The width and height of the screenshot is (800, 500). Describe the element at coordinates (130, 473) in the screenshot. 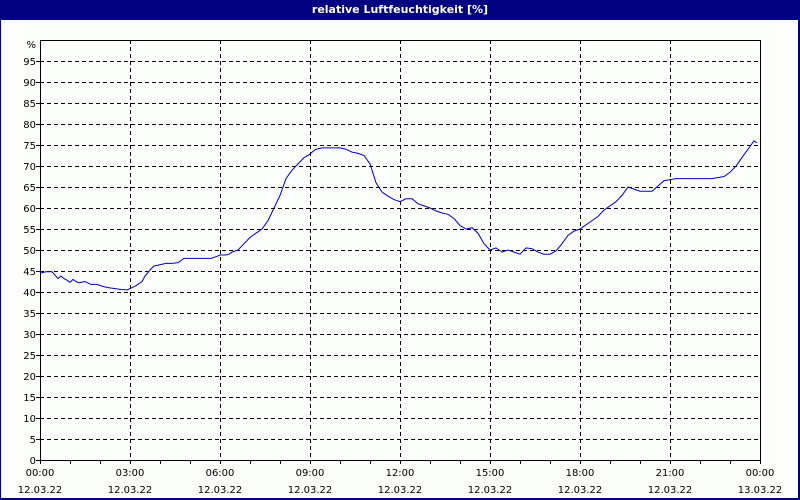

I see `x-tick-time: 03:00` at that location.